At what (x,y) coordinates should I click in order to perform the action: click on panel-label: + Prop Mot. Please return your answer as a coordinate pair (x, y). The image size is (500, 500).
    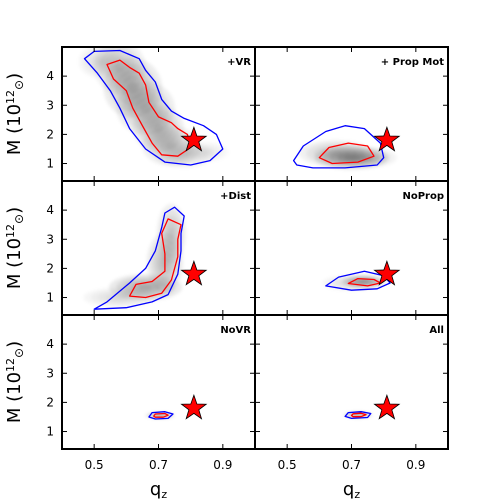
    Looking at the image, I should click on (412, 62).